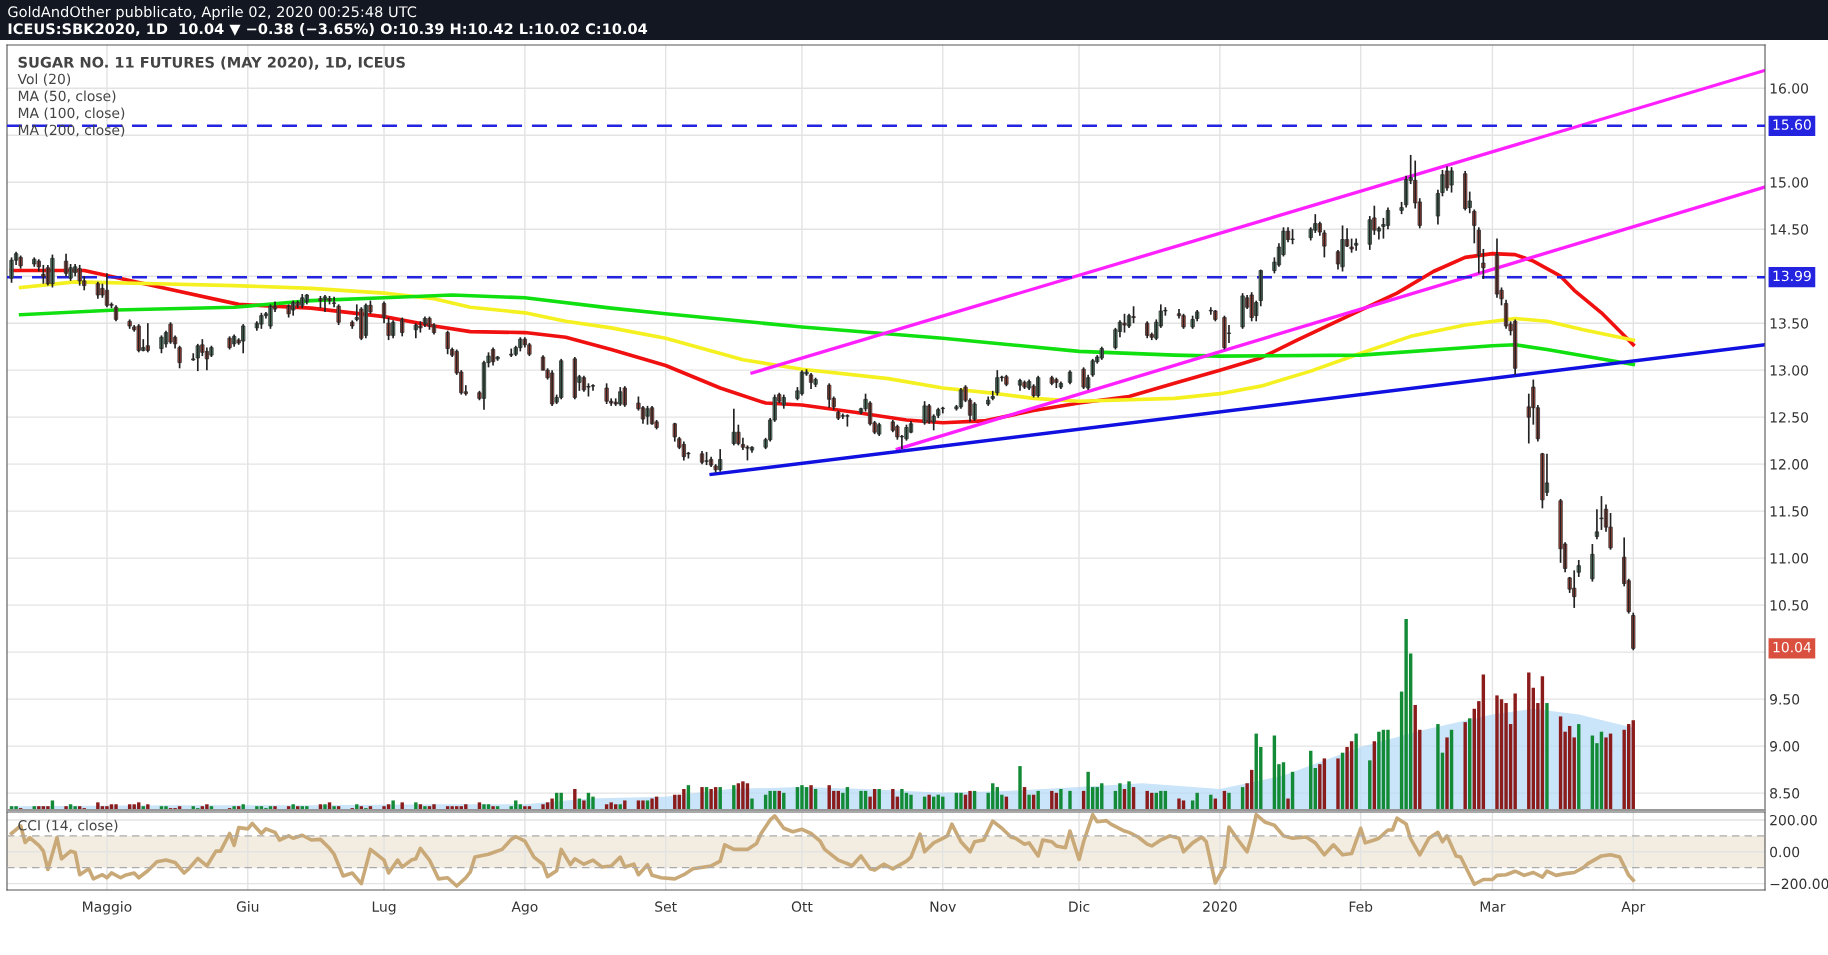 This screenshot has width=1828, height=955. Describe the element at coordinates (212, 13) in the screenshot. I see `text: GoldAndOther pubblicato, Aprile 02, 2020 00:25:48 UTC` at that location.